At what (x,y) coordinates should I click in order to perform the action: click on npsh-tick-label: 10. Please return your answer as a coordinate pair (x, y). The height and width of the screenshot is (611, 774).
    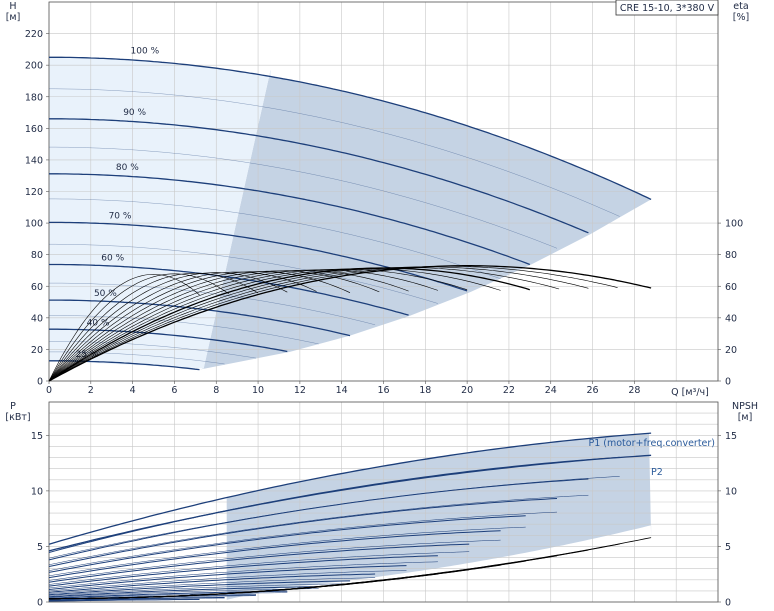
    Looking at the image, I should click on (731, 491).